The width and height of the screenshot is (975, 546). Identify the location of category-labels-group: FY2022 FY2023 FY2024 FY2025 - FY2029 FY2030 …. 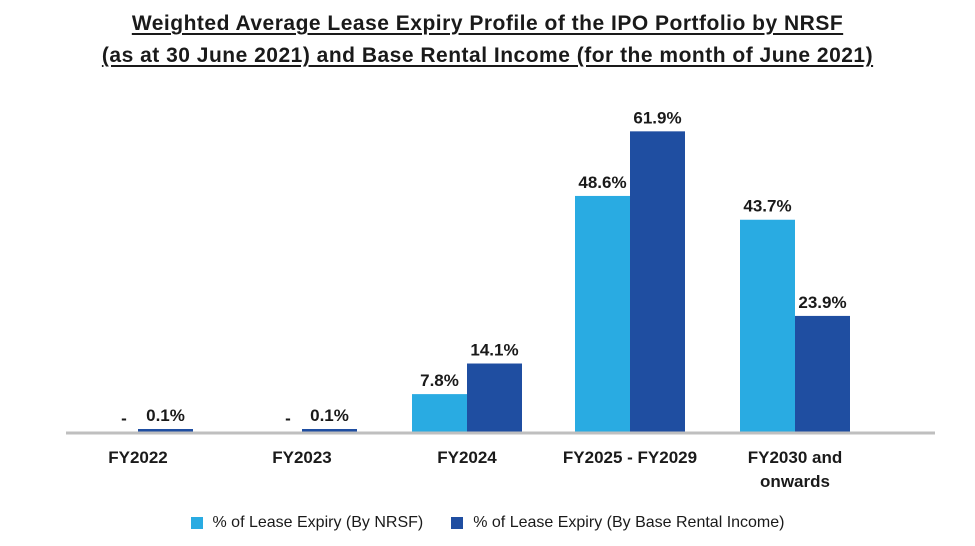
(475, 469).